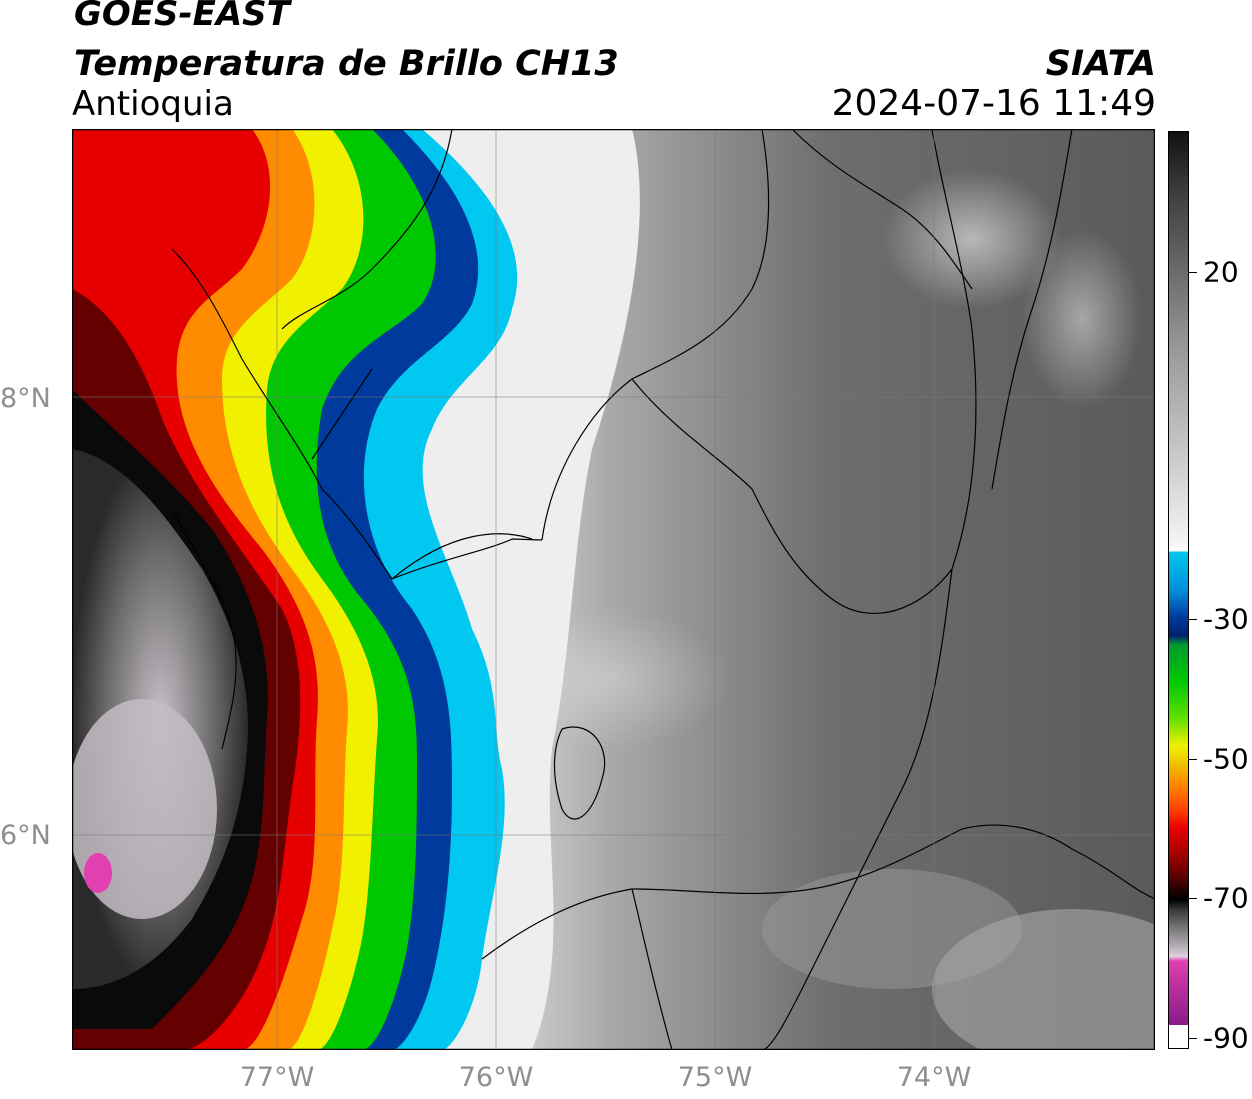 This screenshot has width=1252, height=1099. Describe the element at coordinates (1100, 64) in the screenshot. I see `organization-title: SIATA` at that location.